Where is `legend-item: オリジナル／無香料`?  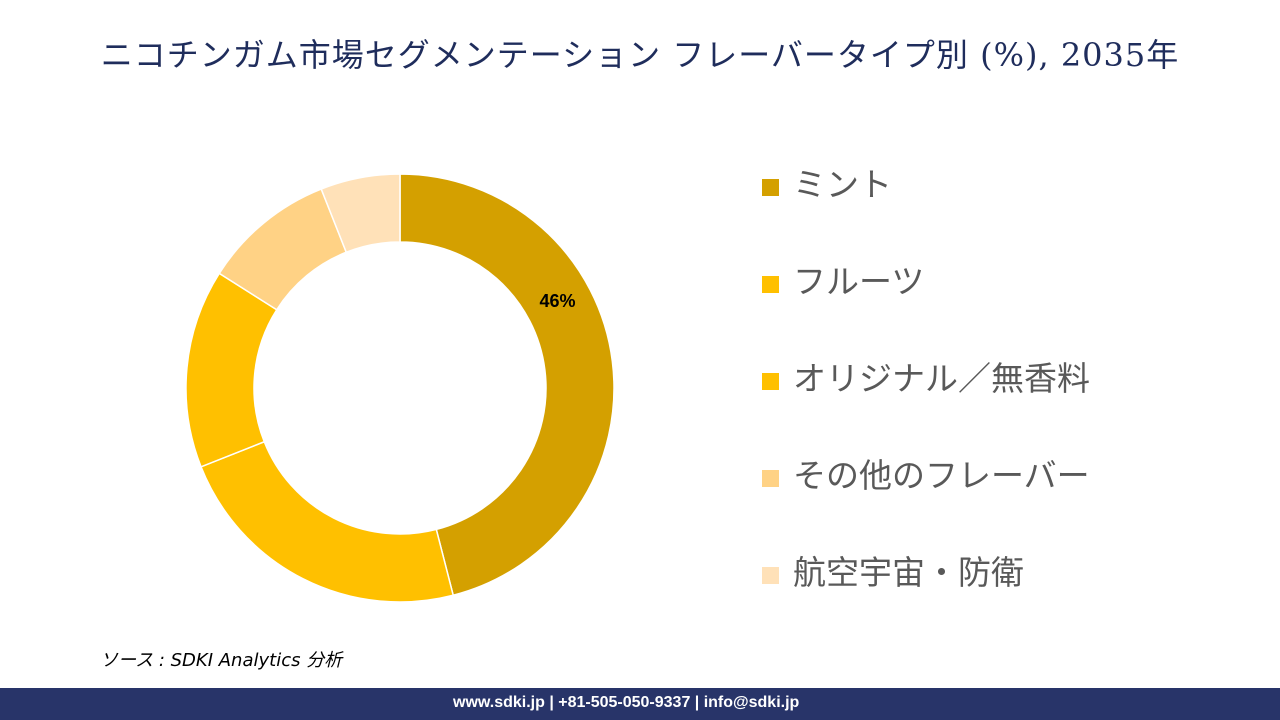 legend-item: オリジナル／無香料 is located at coordinates (926, 402).